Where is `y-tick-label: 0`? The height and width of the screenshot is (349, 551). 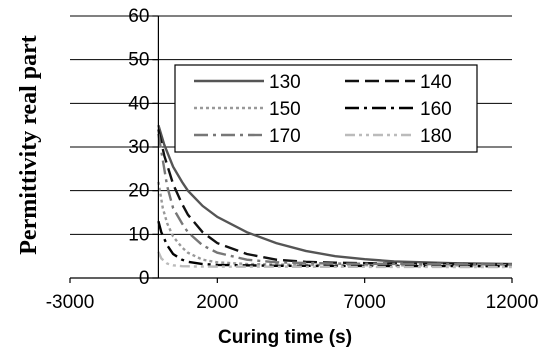 y-tick-label: 0 is located at coordinates (144, 278).